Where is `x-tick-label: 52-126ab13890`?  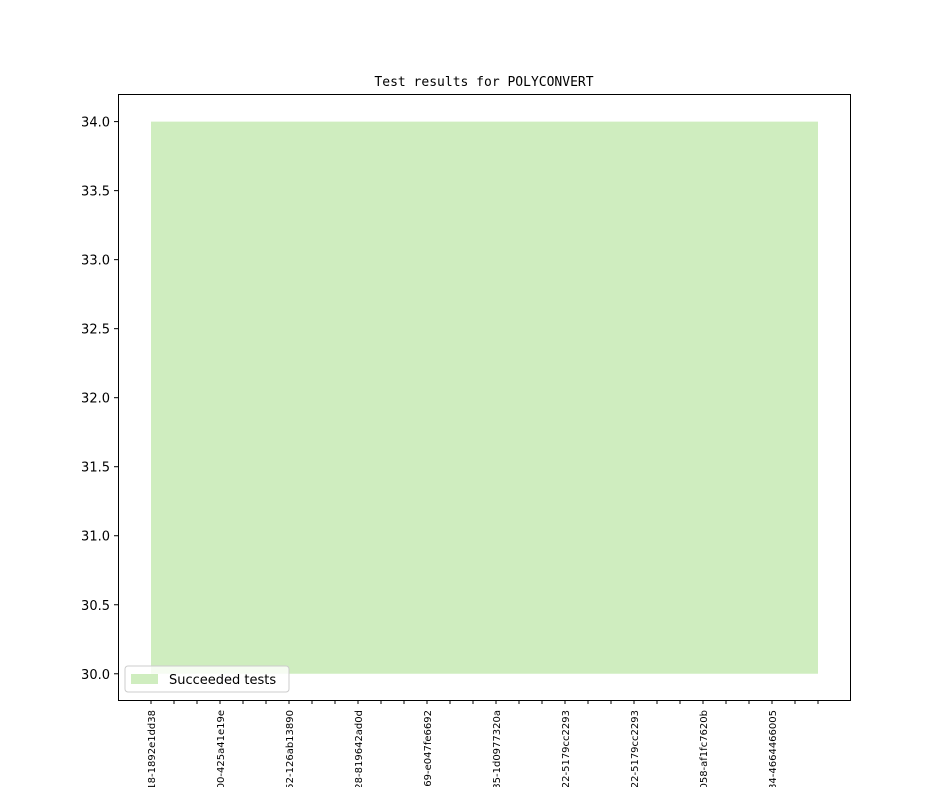 x-tick-label: 52-126ab13890 is located at coordinates (290, 748).